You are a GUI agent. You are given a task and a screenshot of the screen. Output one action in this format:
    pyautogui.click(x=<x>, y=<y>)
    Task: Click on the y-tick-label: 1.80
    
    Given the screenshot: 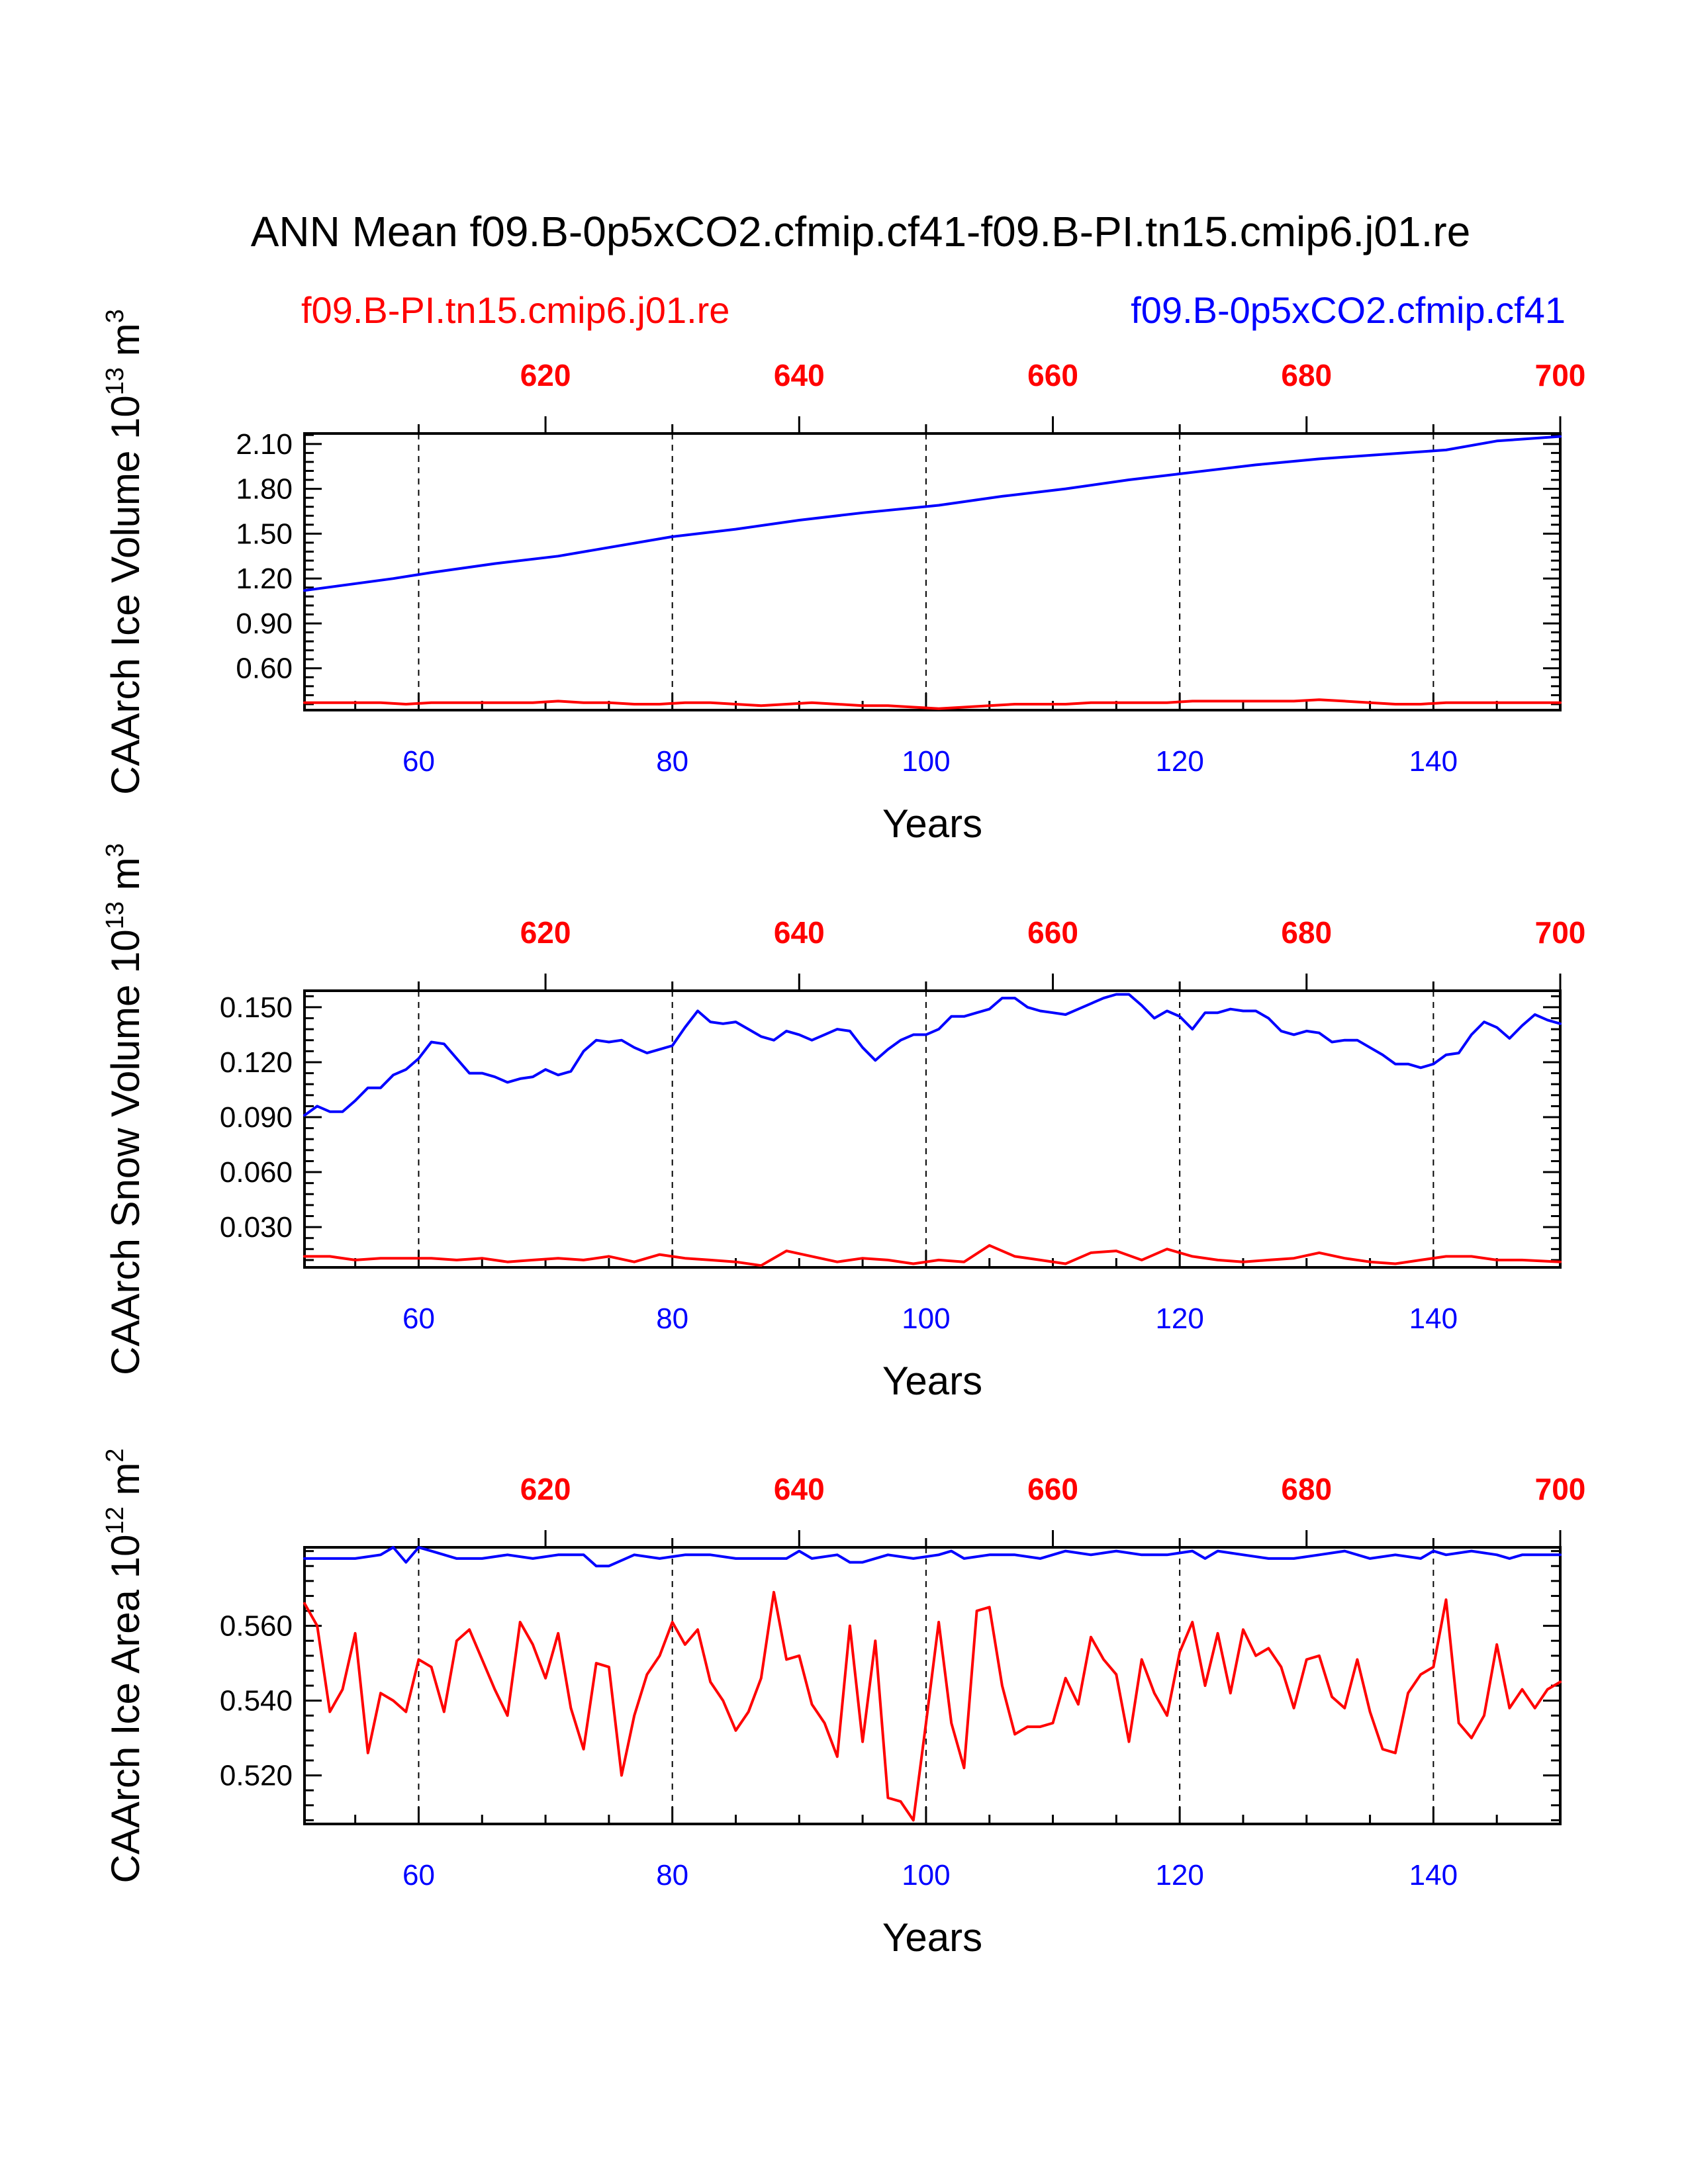 What is the action you would take?
    pyautogui.click(x=264, y=489)
    